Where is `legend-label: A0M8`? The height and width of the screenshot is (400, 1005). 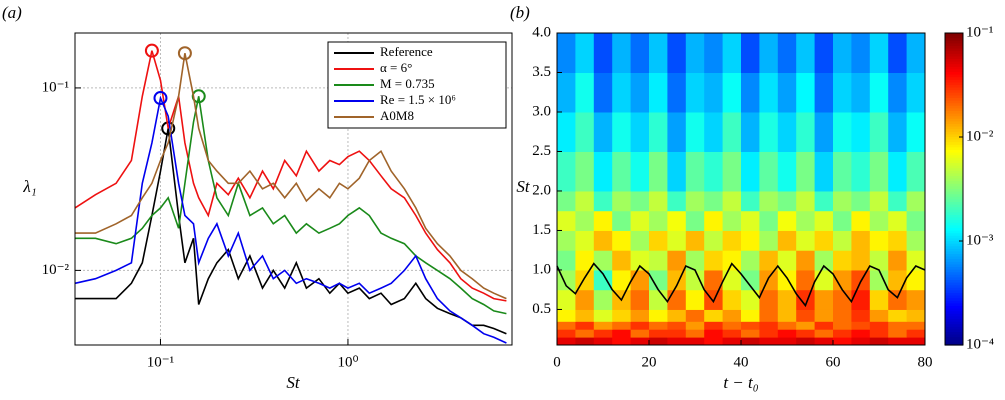
legend-label: A0M8 is located at coordinates (397, 115).